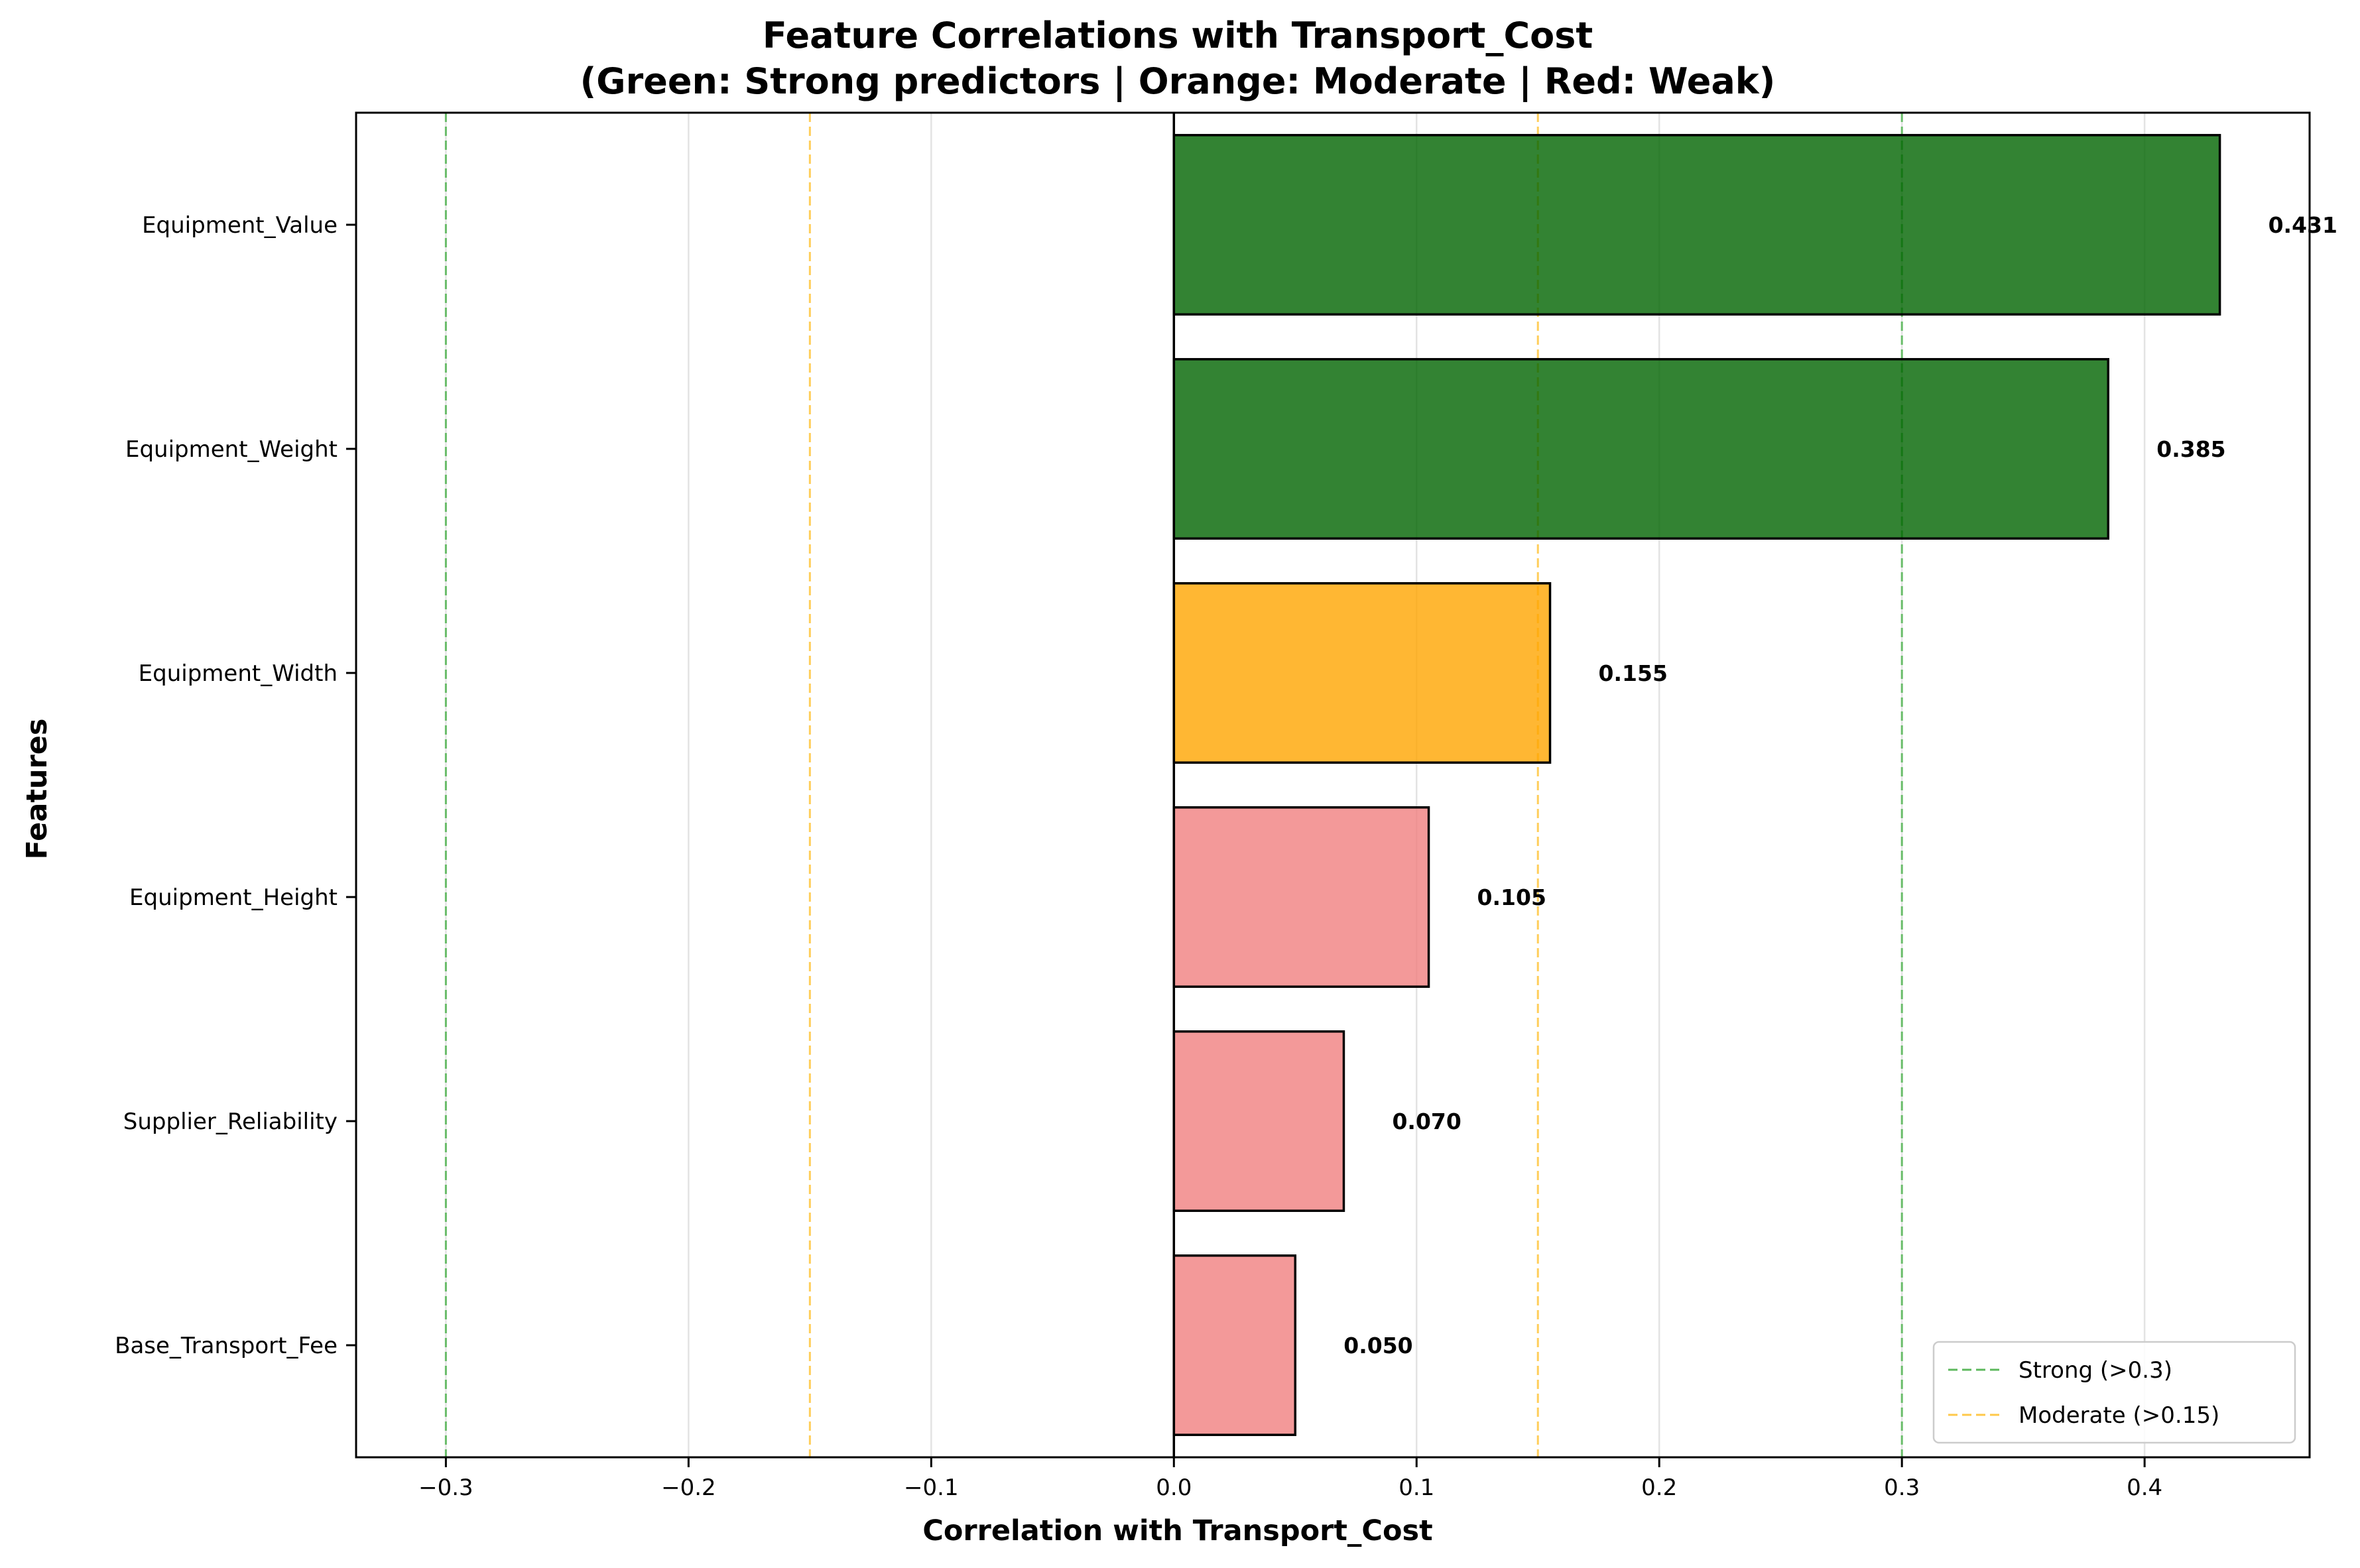  I want to click on bar-value-label: 0.385, so click(2190, 449).